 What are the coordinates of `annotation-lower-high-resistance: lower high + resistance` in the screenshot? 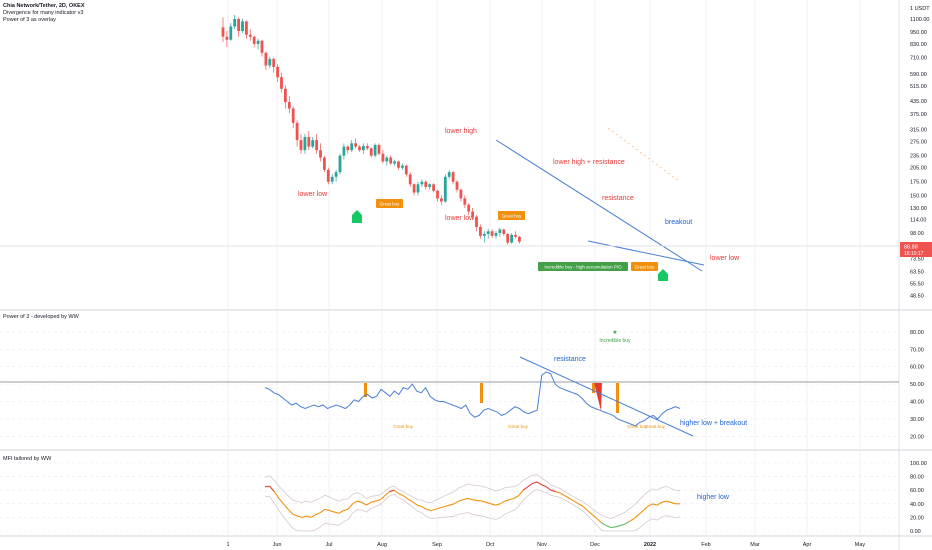 It's located at (589, 162).